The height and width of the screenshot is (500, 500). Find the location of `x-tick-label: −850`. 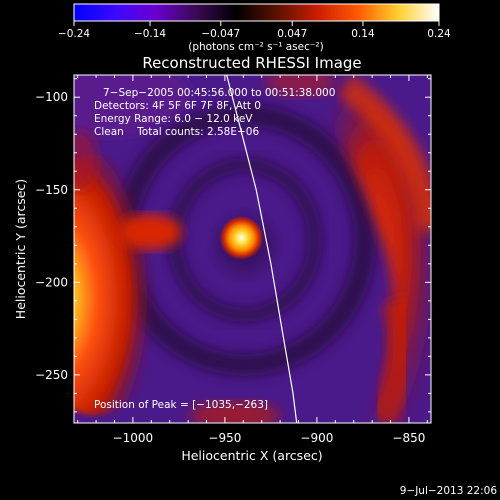

x-tick-label: −850 is located at coordinates (408, 438).